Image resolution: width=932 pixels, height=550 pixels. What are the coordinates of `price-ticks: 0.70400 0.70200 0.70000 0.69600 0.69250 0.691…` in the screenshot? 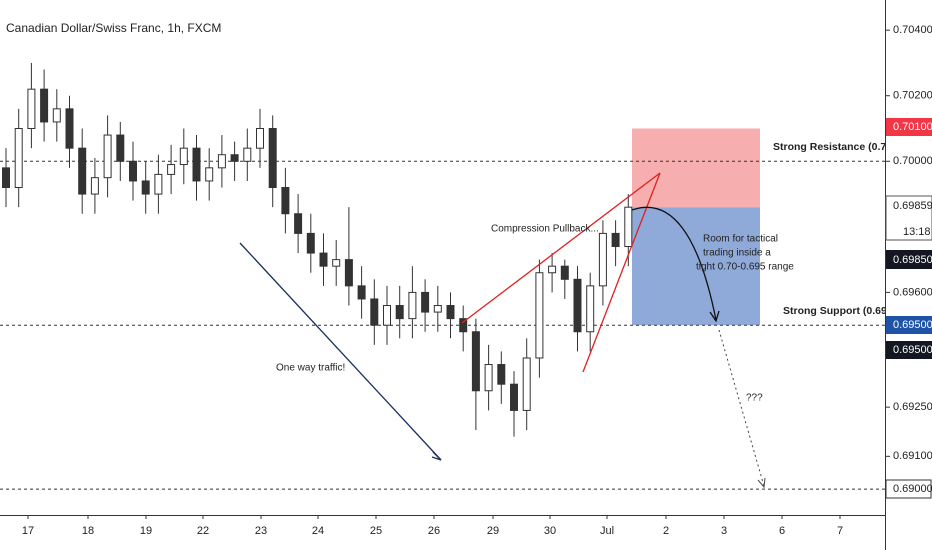 It's located at (909, 243).